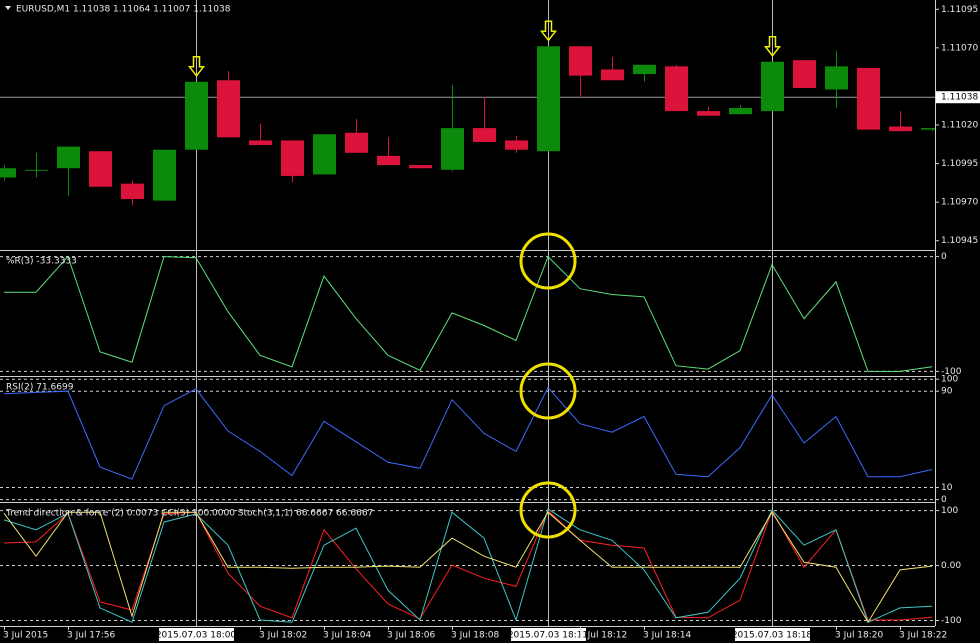 This screenshot has height=643, width=980. I want to click on y-tick-label: 1.10995, so click(959, 164).